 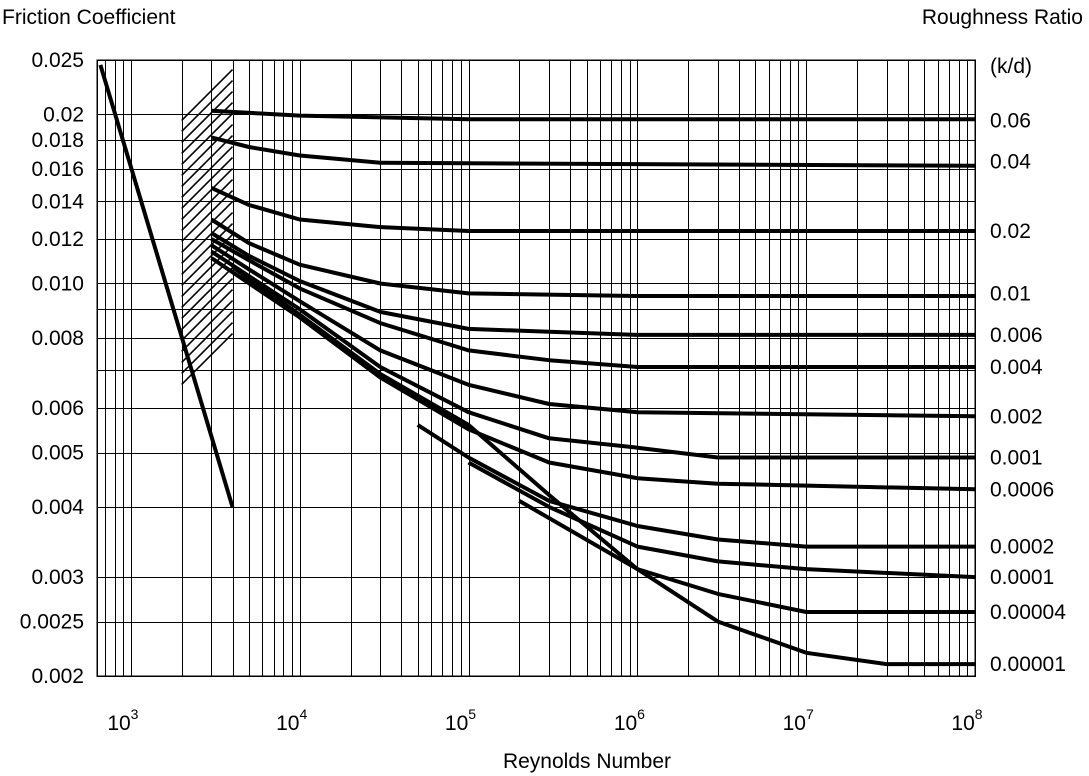 What do you see at coordinates (1022, 547) in the screenshot?
I see `series-label: 0.0002` at bounding box center [1022, 547].